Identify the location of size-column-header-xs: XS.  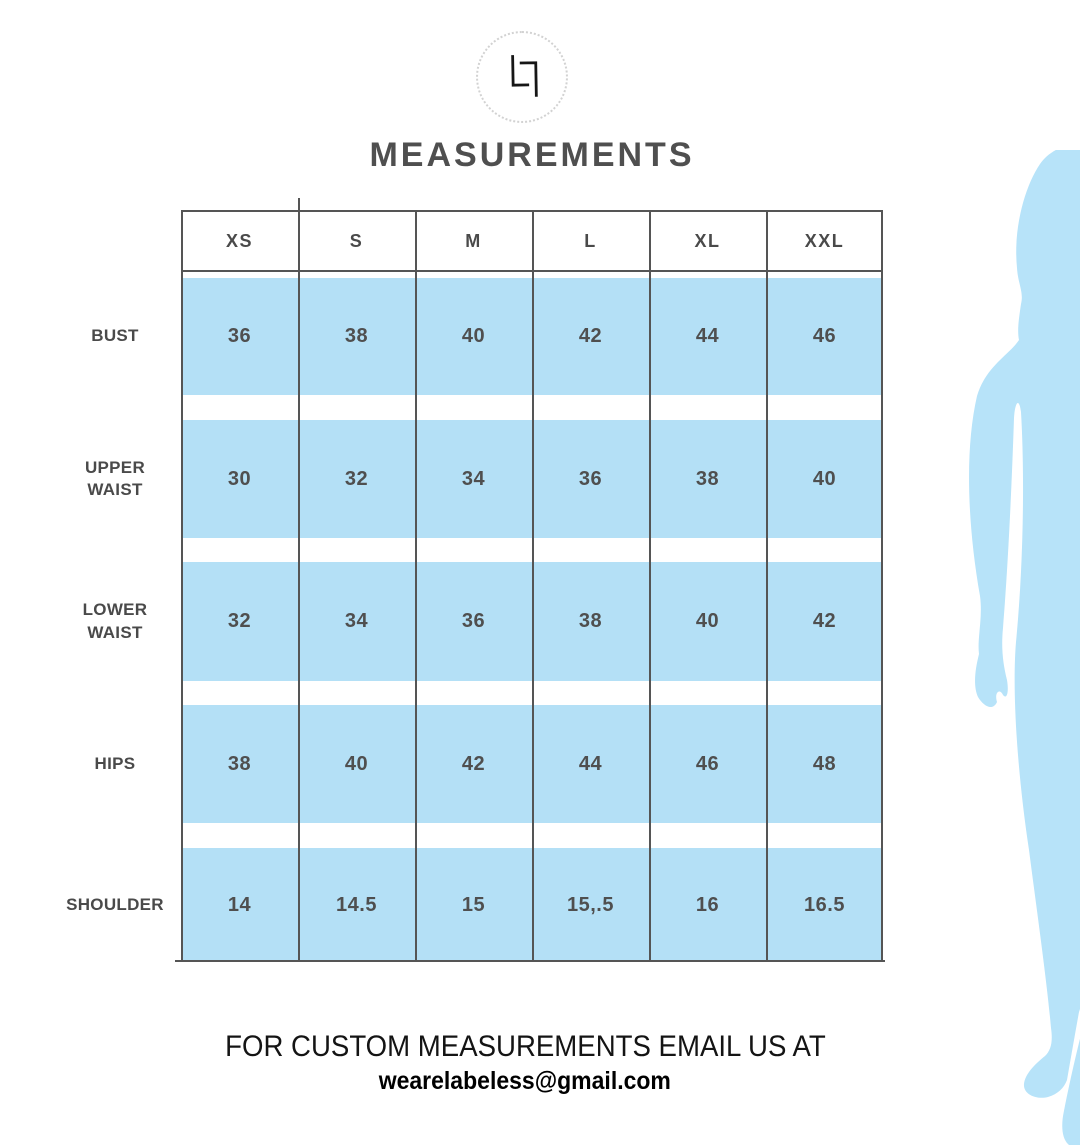
(239, 240).